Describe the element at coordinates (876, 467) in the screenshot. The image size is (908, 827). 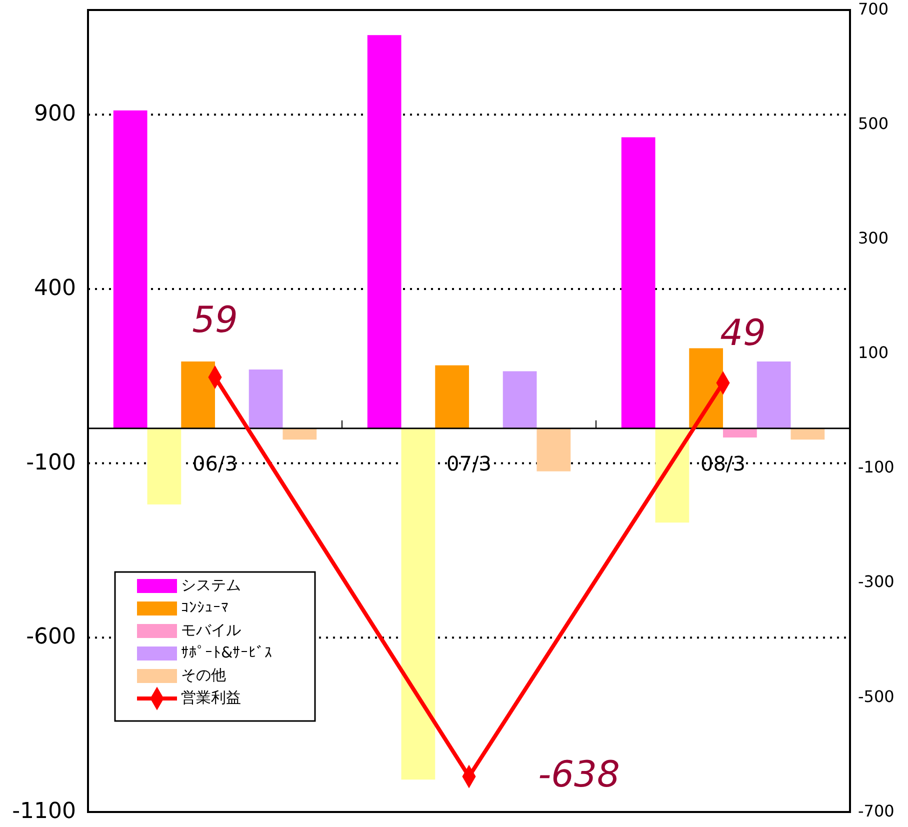
I see `y2-tick-label: -100` at that location.